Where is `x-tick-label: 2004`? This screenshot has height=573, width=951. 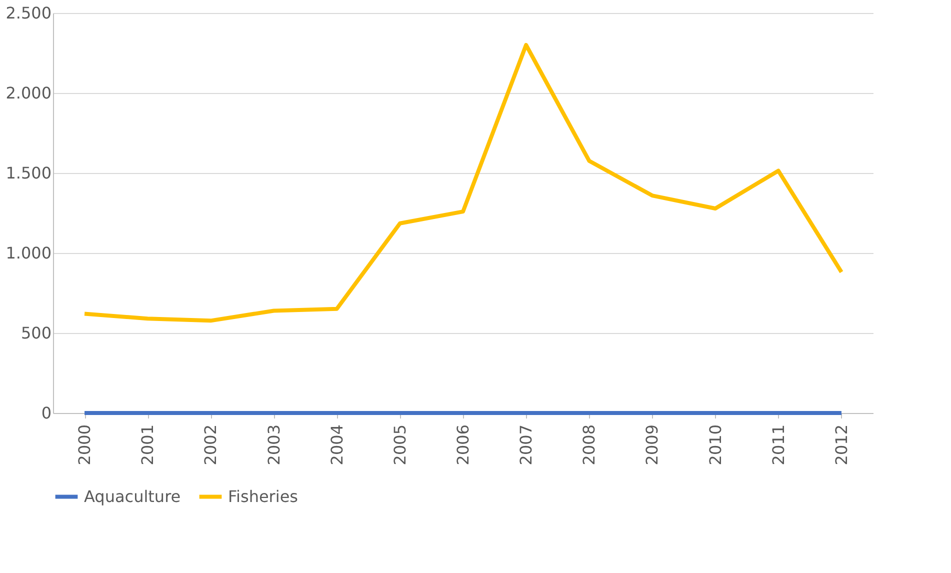
x-tick-label: 2004 is located at coordinates (336, 445).